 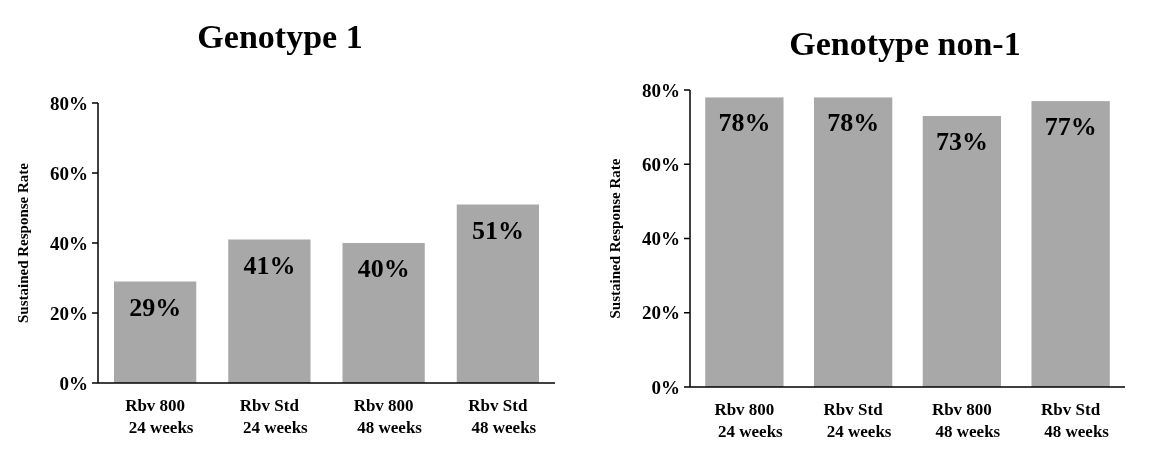 I want to click on data-label: 51%, so click(x=497, y=230).